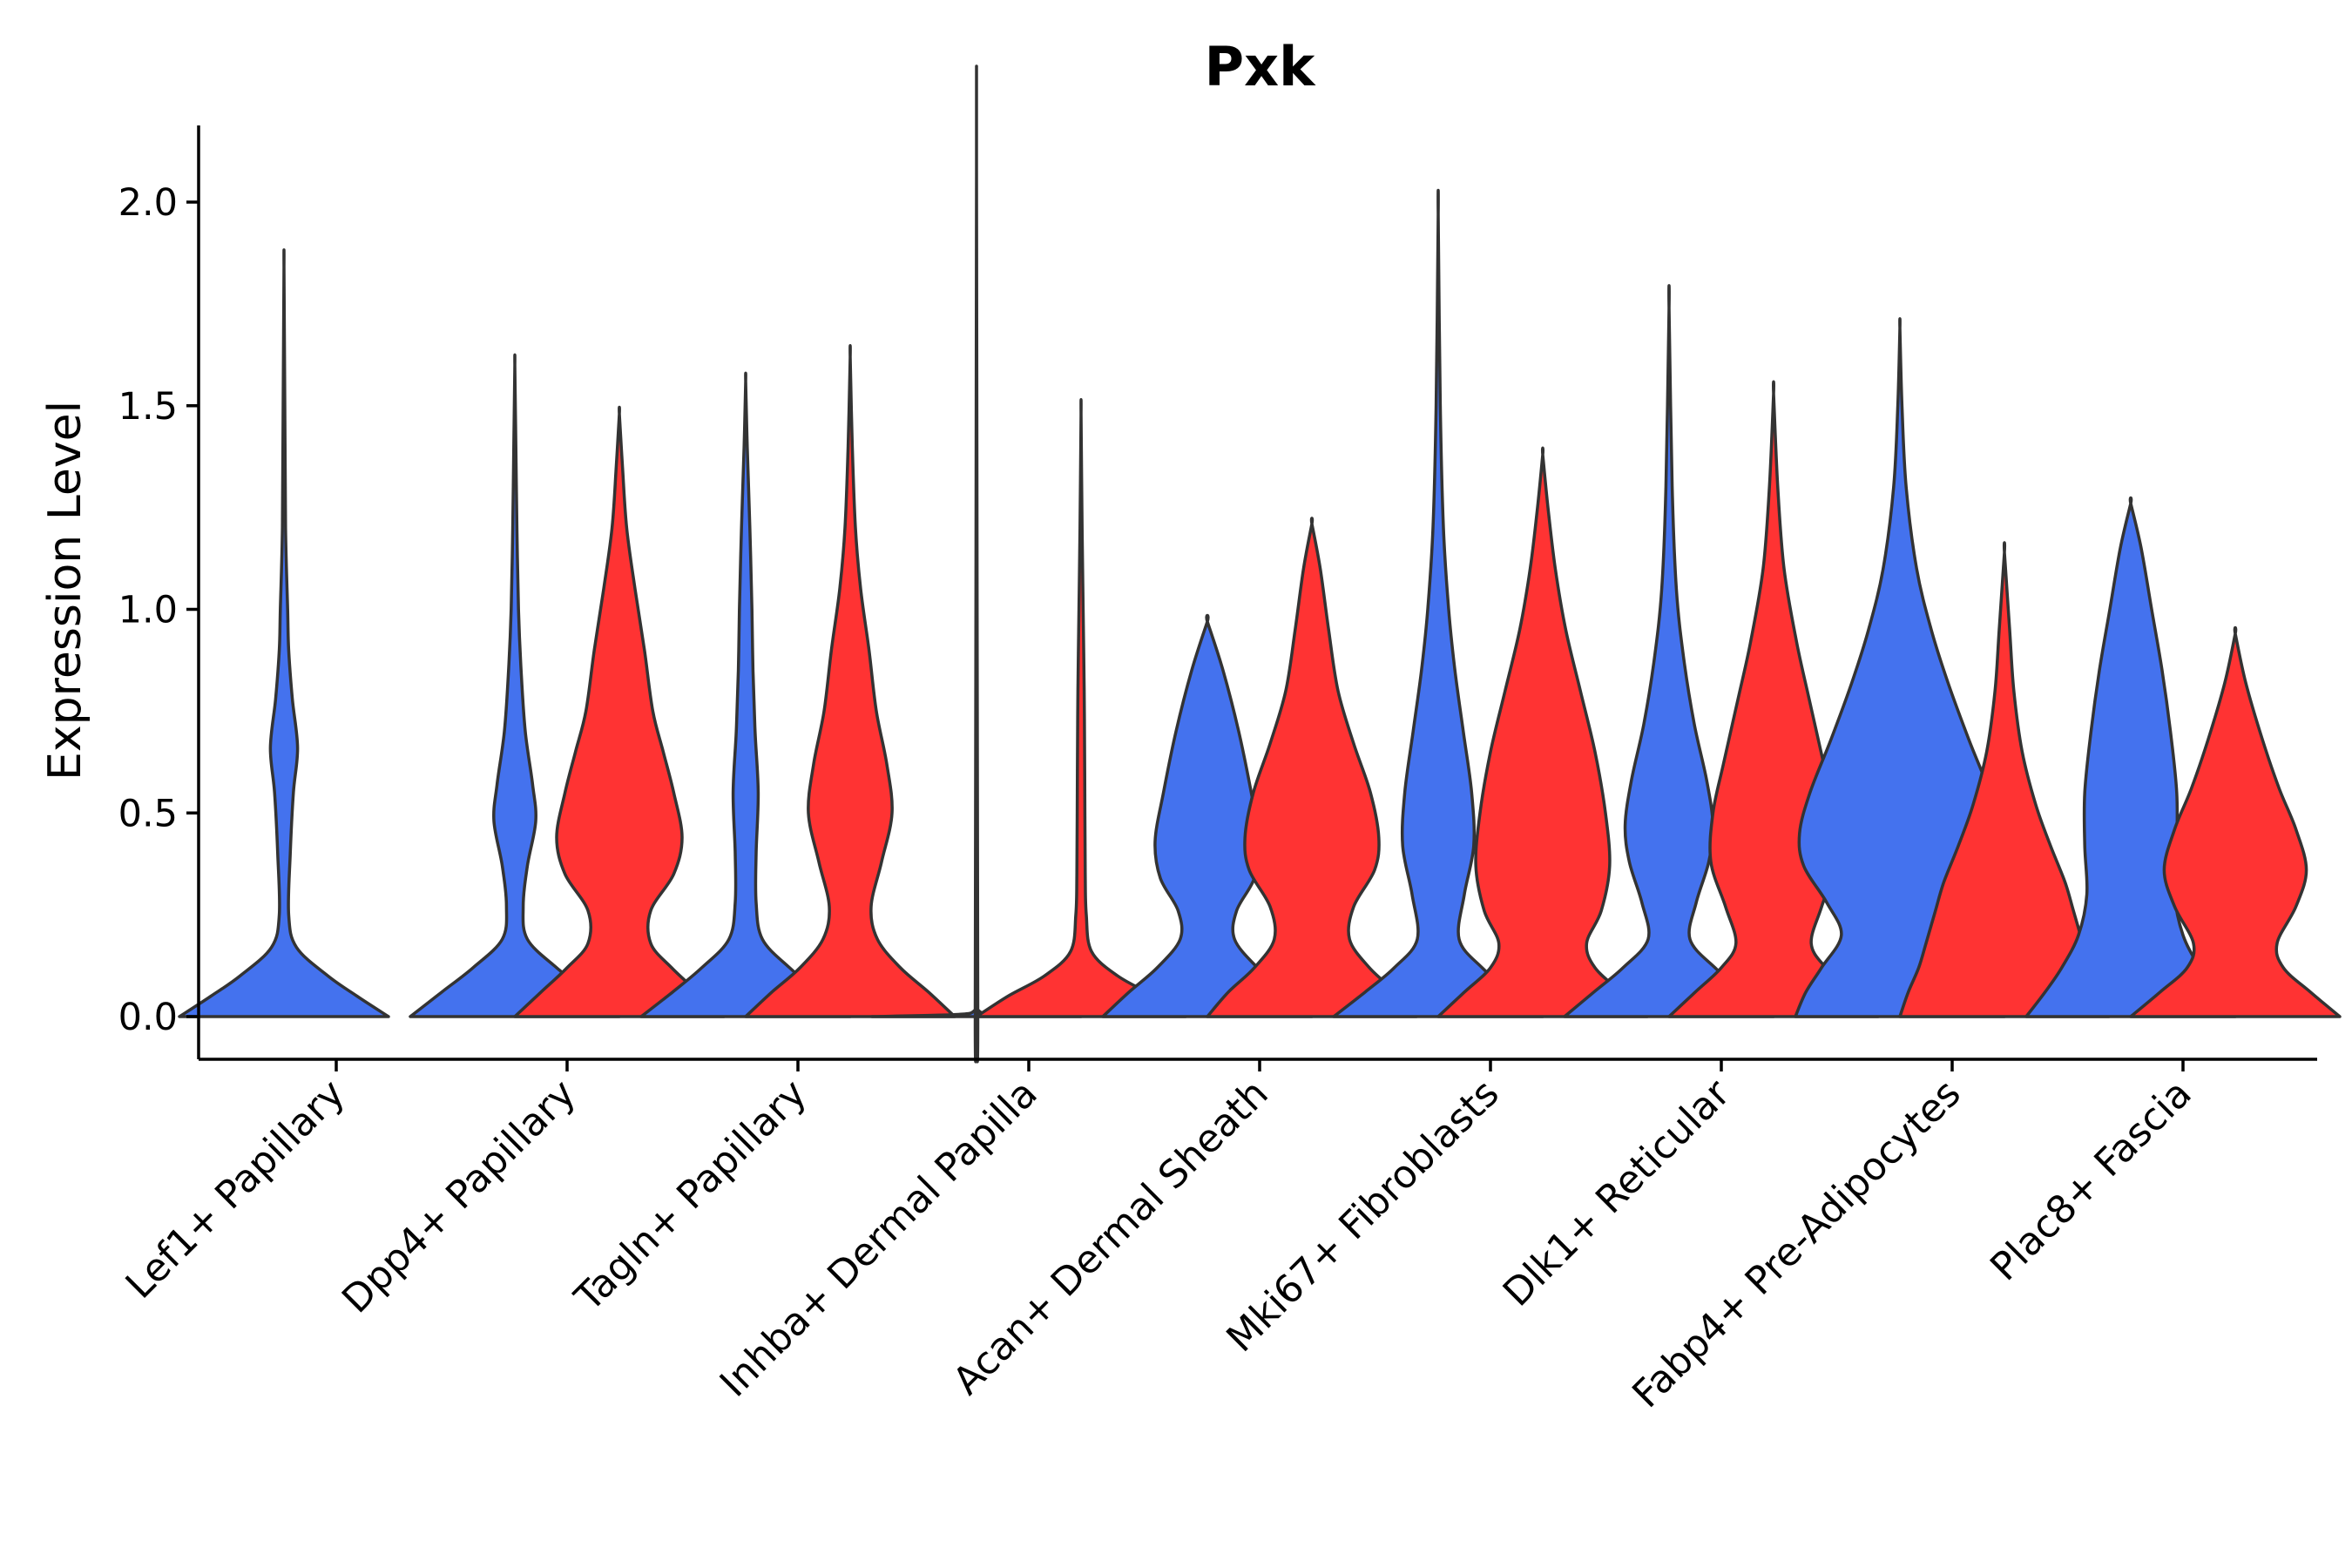  What do you see at coordinates (1617, 1193) in the screenshot?
I see `x-tick-label: Dlk1+ Reticular` at bounding box center [1617, 1193].